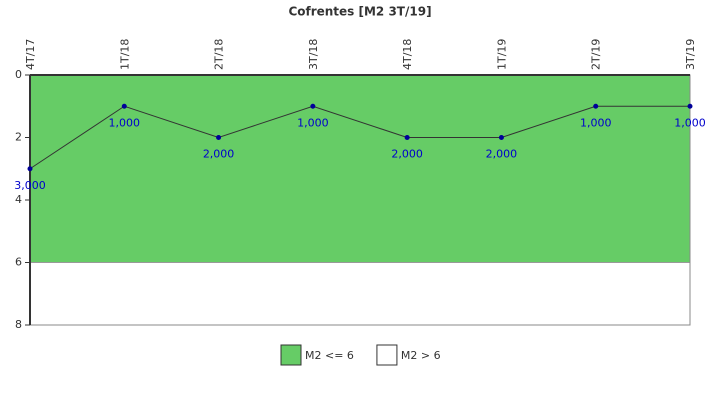 This screenshot has width=720, height=400. I want to click on band, so click(360, 293).